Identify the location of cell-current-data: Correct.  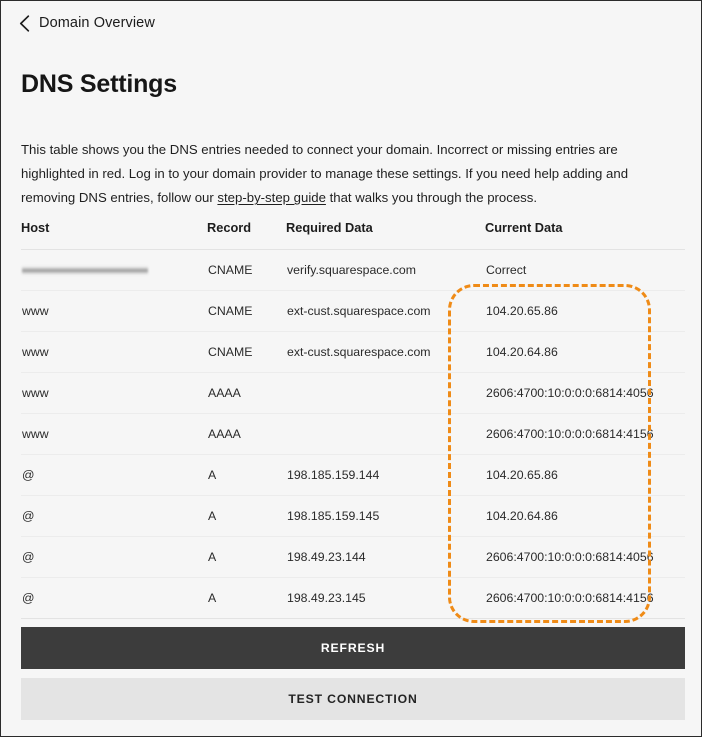
(585, 270).